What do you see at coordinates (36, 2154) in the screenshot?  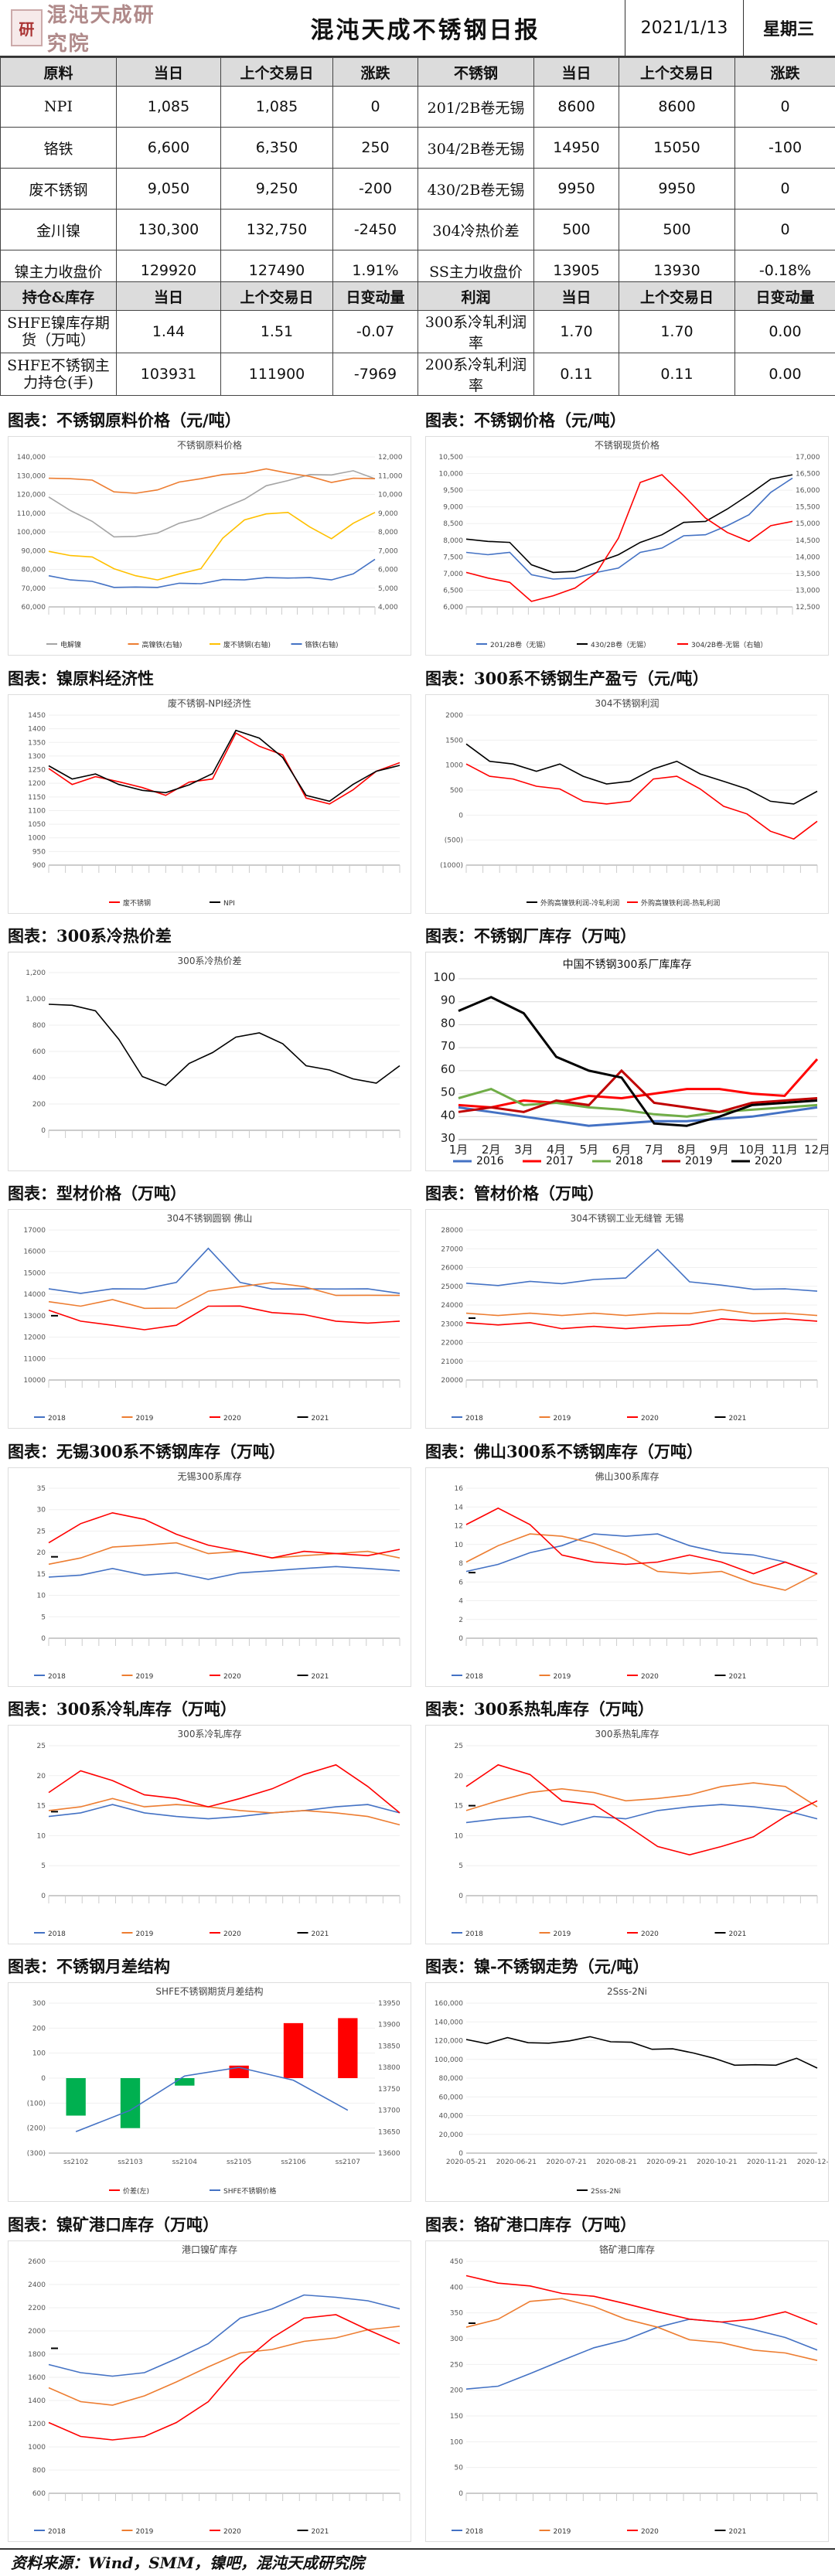 I see `y-tick-label: (300)` at bounding box center [36, 2154].